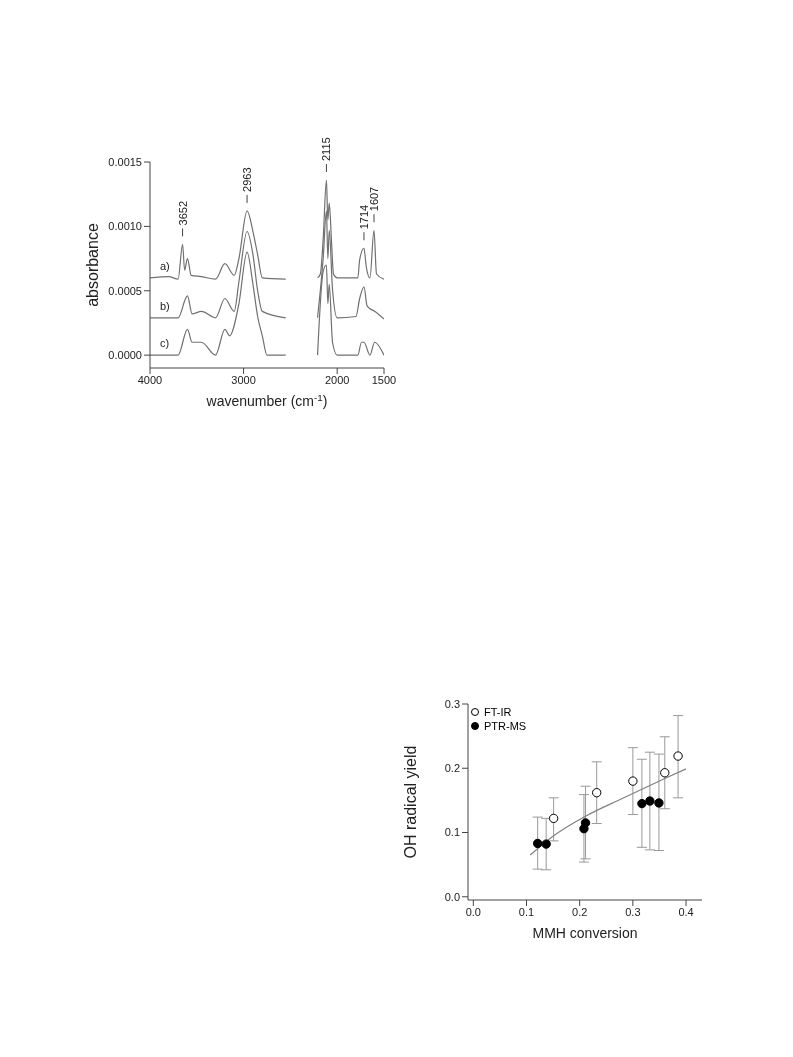  I want to click on series-label: c), so click(165, 343).